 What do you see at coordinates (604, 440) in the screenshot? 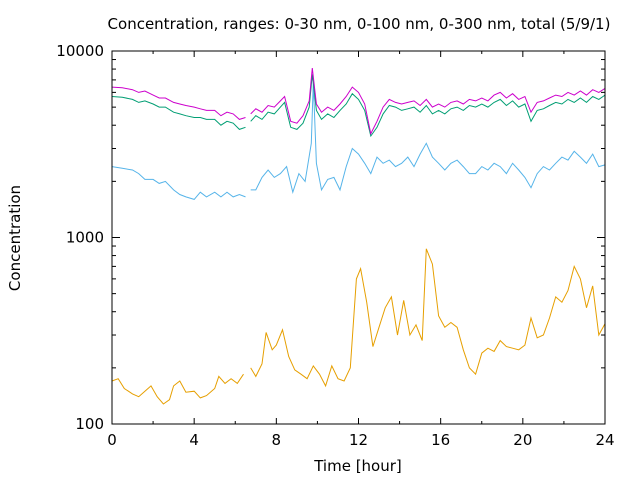
I see `x-tick-label: 24` at bounding box center [604, 440].